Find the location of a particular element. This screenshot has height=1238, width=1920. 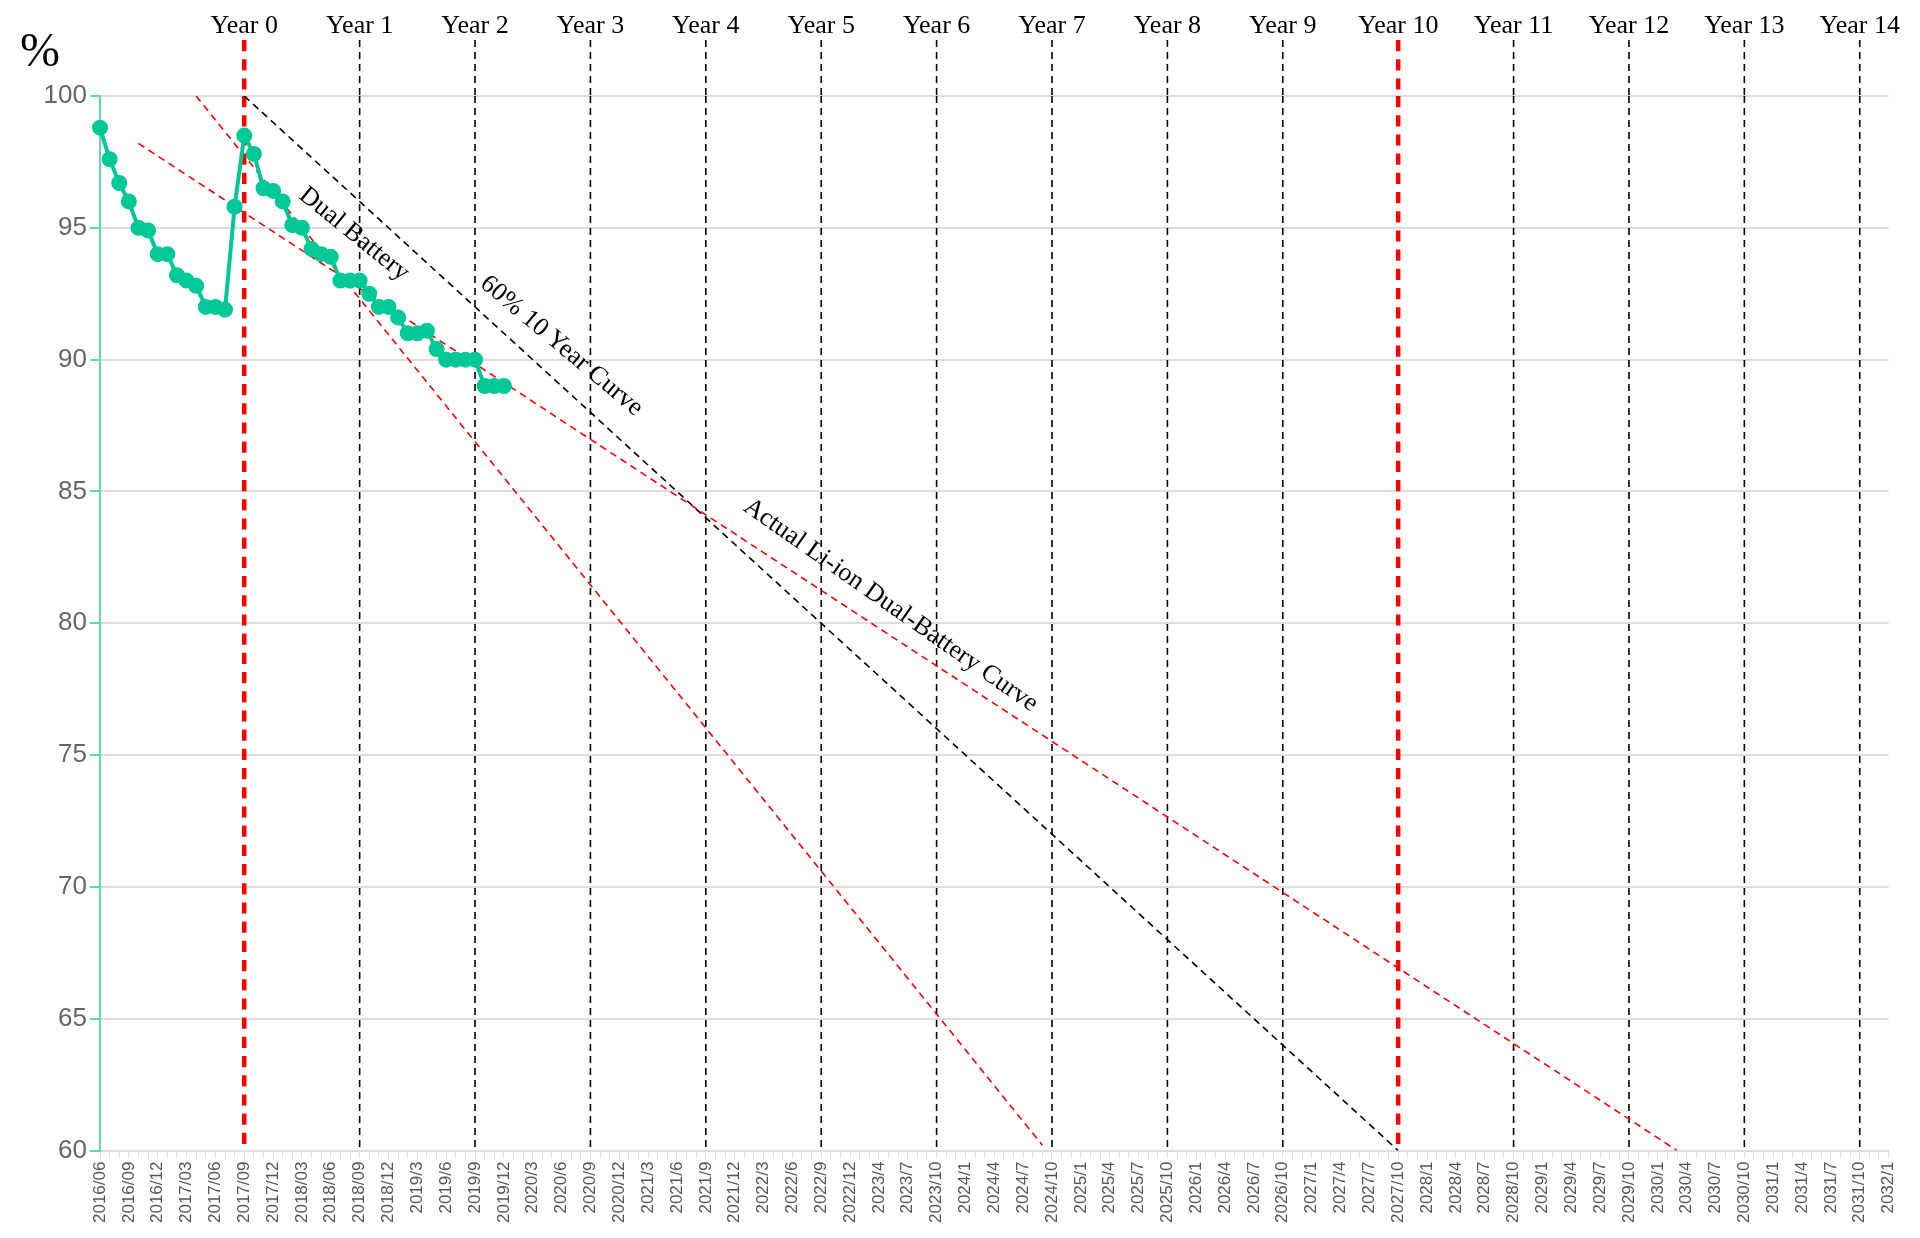

x-tick-label: 2031/7 is located at coordinates (1830, 1187).